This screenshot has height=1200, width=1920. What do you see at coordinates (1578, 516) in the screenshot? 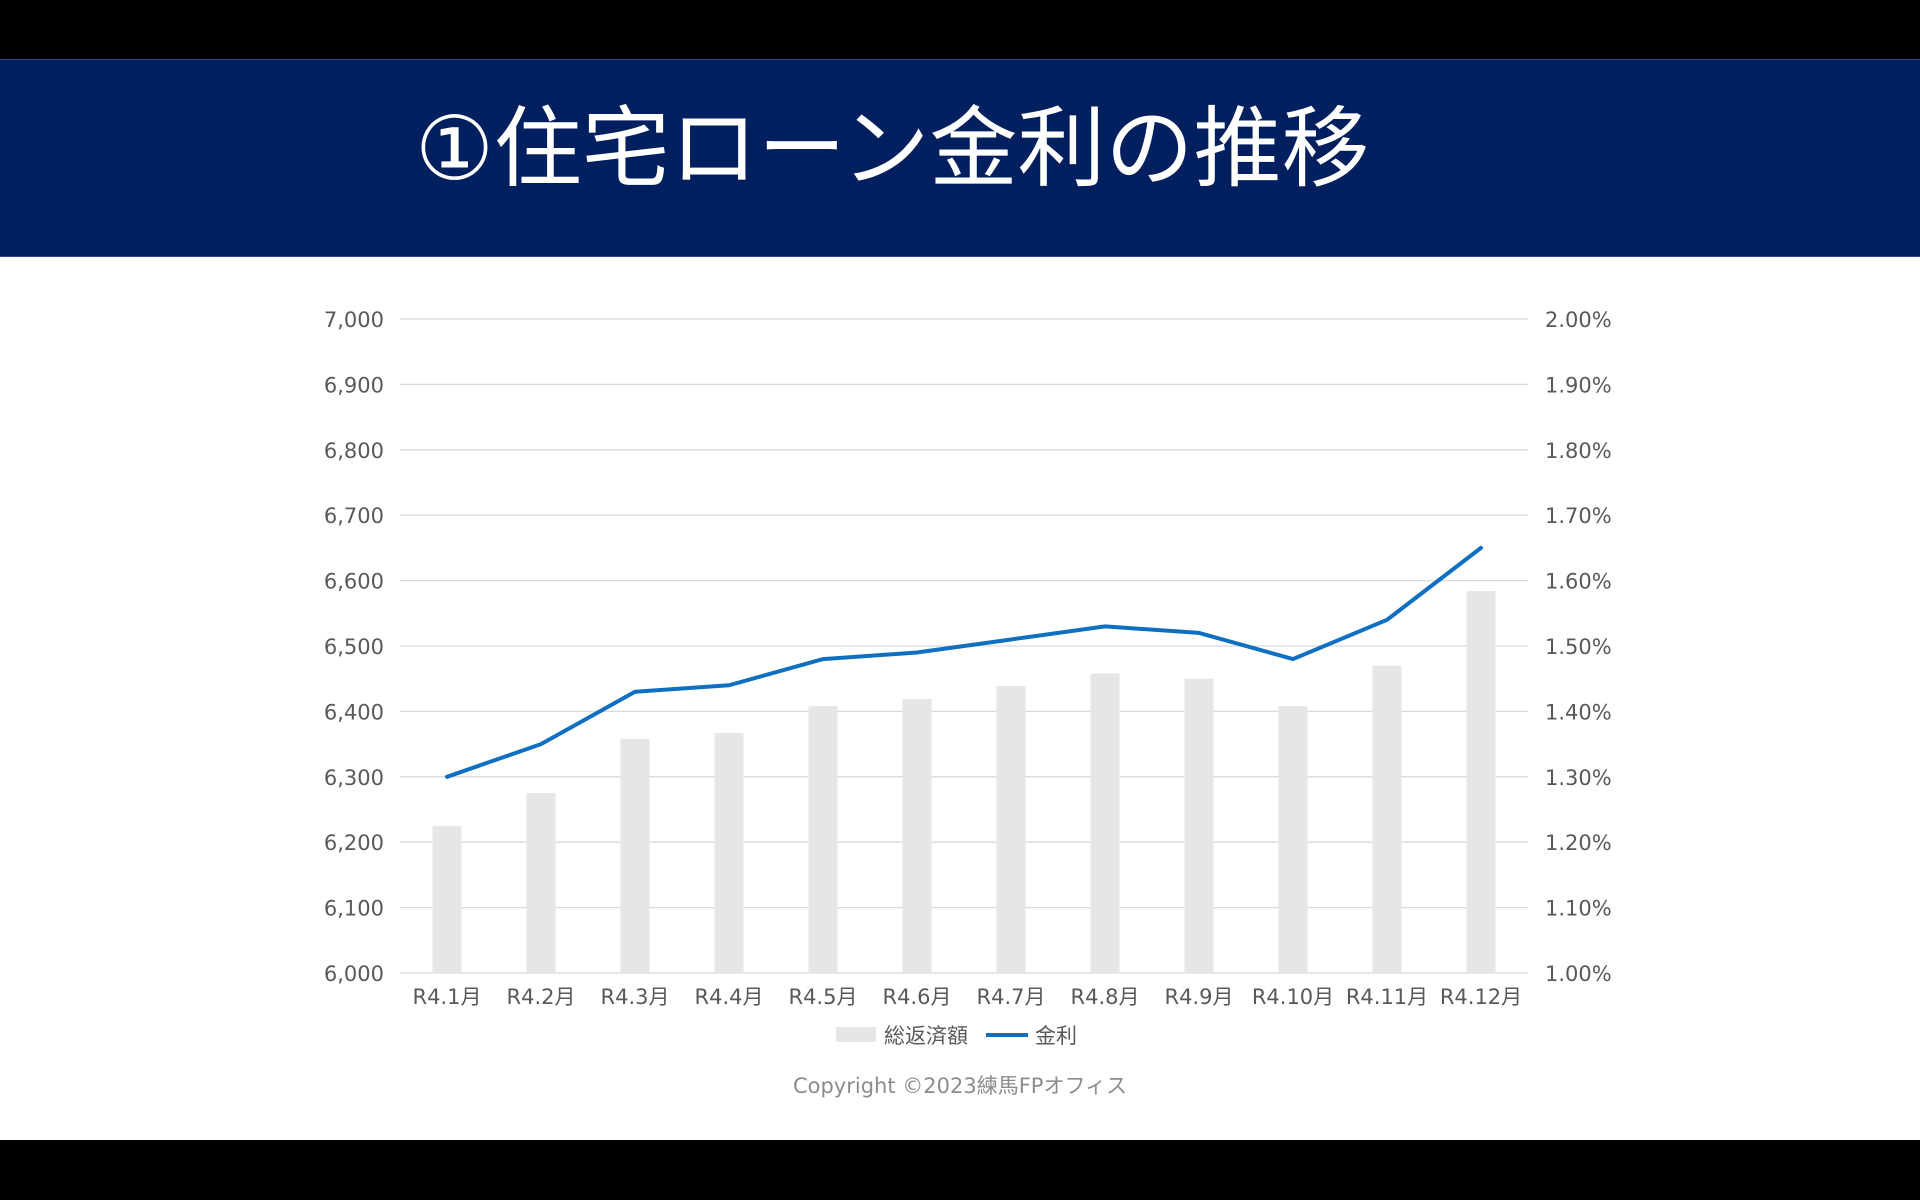
I see `right-tick-label: 1.70%` at bounding box center [1578, 516].